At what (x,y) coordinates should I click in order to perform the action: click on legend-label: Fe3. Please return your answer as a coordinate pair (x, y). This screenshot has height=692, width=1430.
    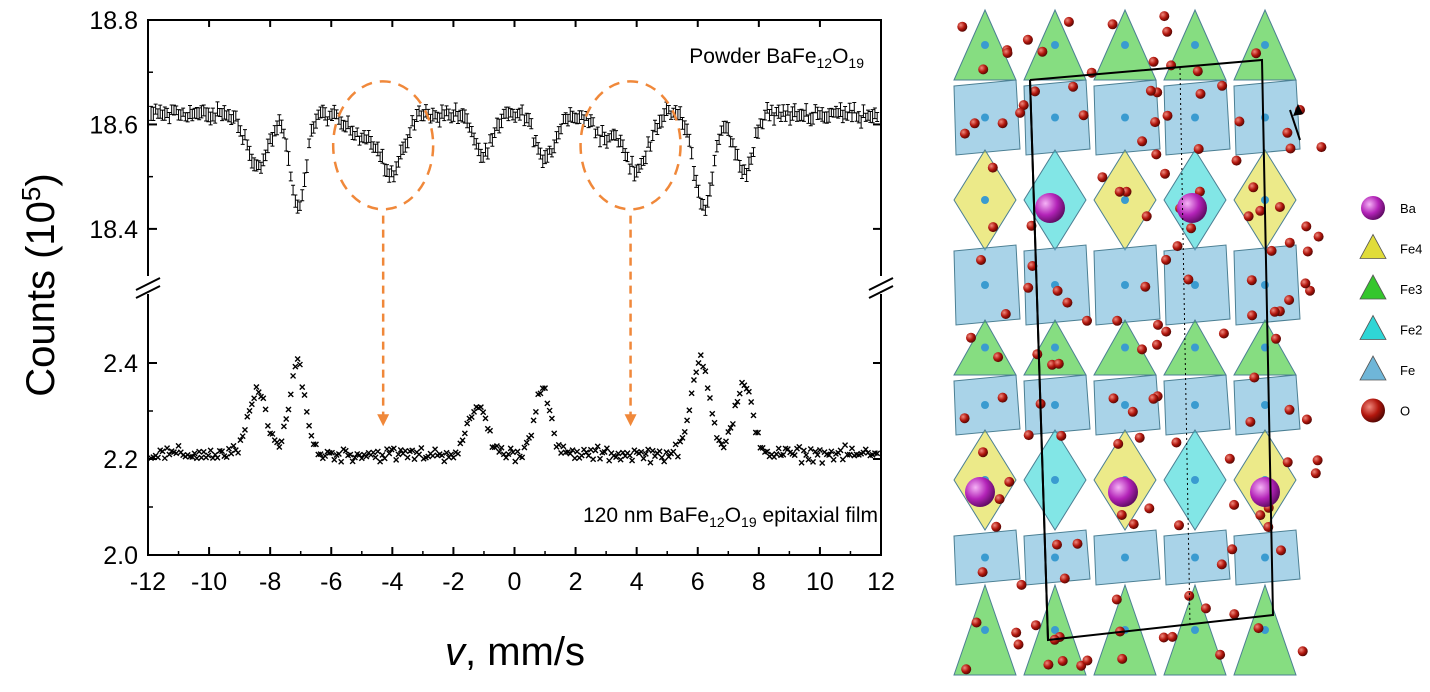
    Looking at the image, I should click on (1411, 289).